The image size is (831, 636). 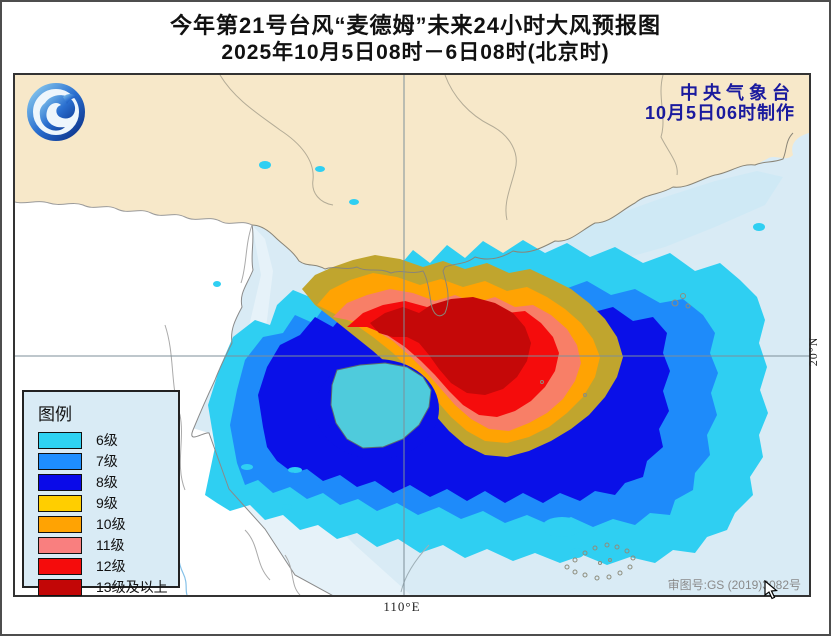 I want to click on islet-cluster-xisha, so click(x=615, y=345).